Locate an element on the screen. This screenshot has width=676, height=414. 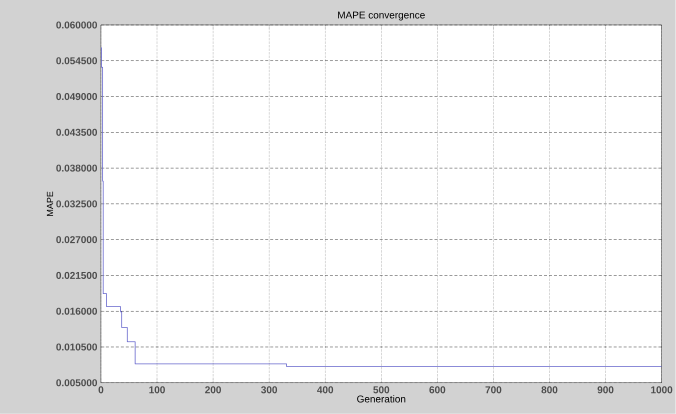
x-tick-label: 700 is located at coordinates (494, 390).